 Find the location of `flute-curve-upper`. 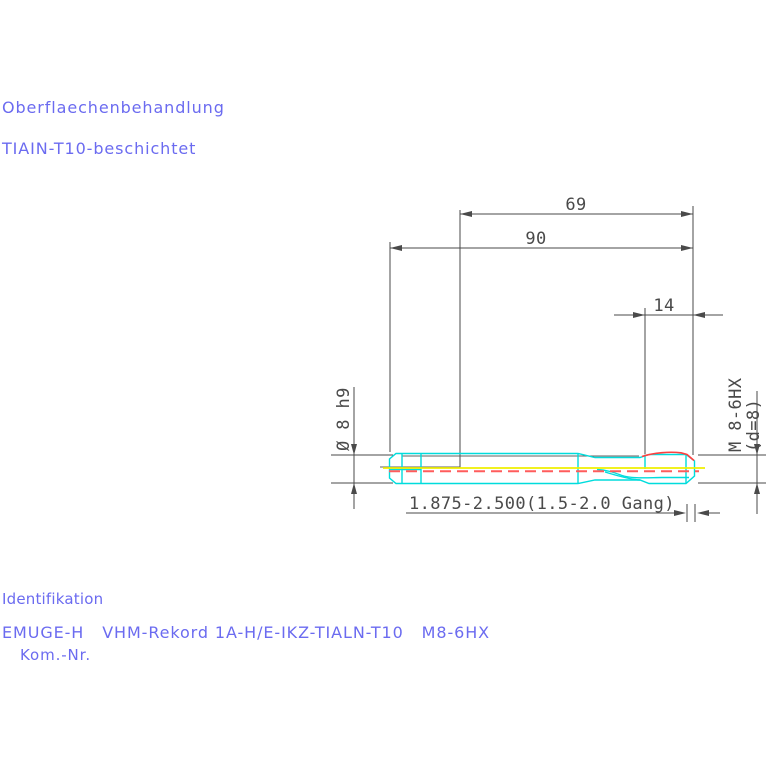

flute-curve-upper is located at coordinates (642, 473).